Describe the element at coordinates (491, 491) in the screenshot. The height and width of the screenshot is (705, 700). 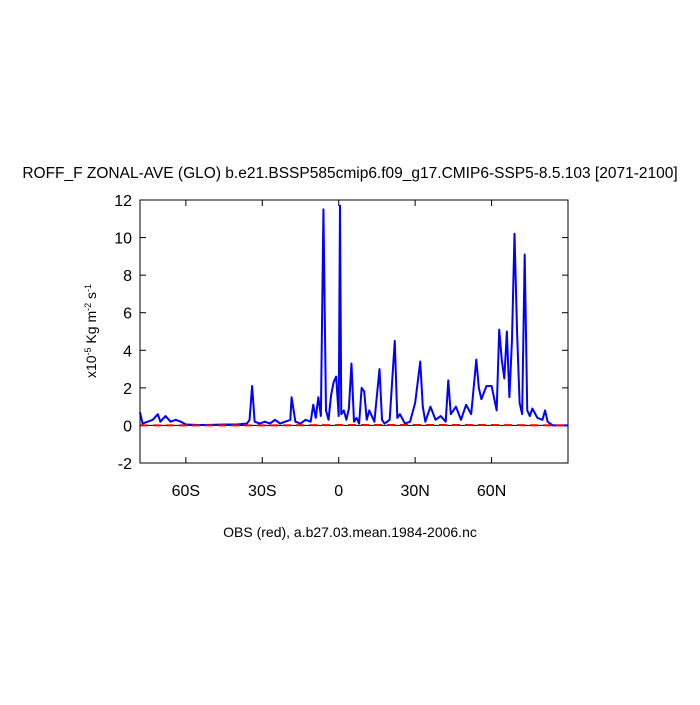
I see `x-tick-label: 60N` at that location.